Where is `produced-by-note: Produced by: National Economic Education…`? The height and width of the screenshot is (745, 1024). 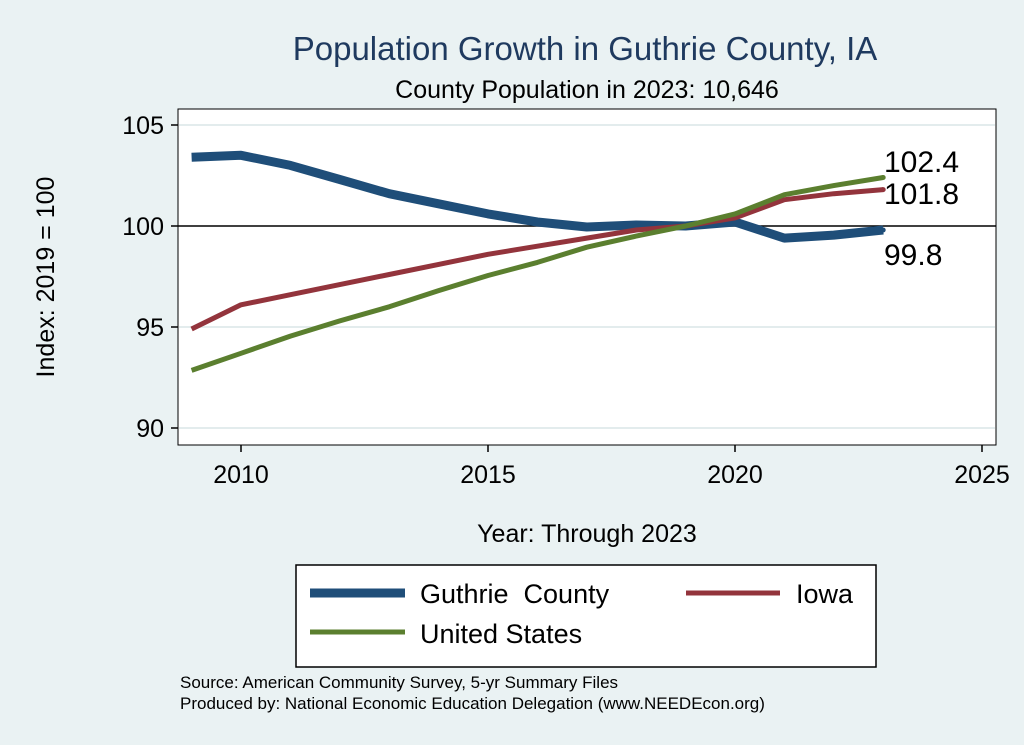
produced-by-note: Produced by: National Economic Education… is located at coordinates (472, 703).